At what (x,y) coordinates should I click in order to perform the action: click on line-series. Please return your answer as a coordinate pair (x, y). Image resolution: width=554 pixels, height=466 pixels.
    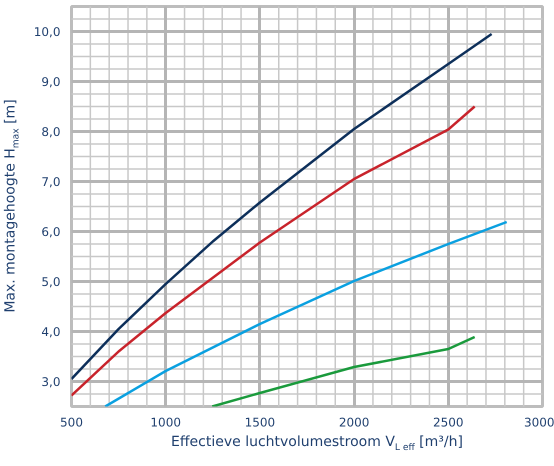
    Looking at the image, I should click on (343, 371).